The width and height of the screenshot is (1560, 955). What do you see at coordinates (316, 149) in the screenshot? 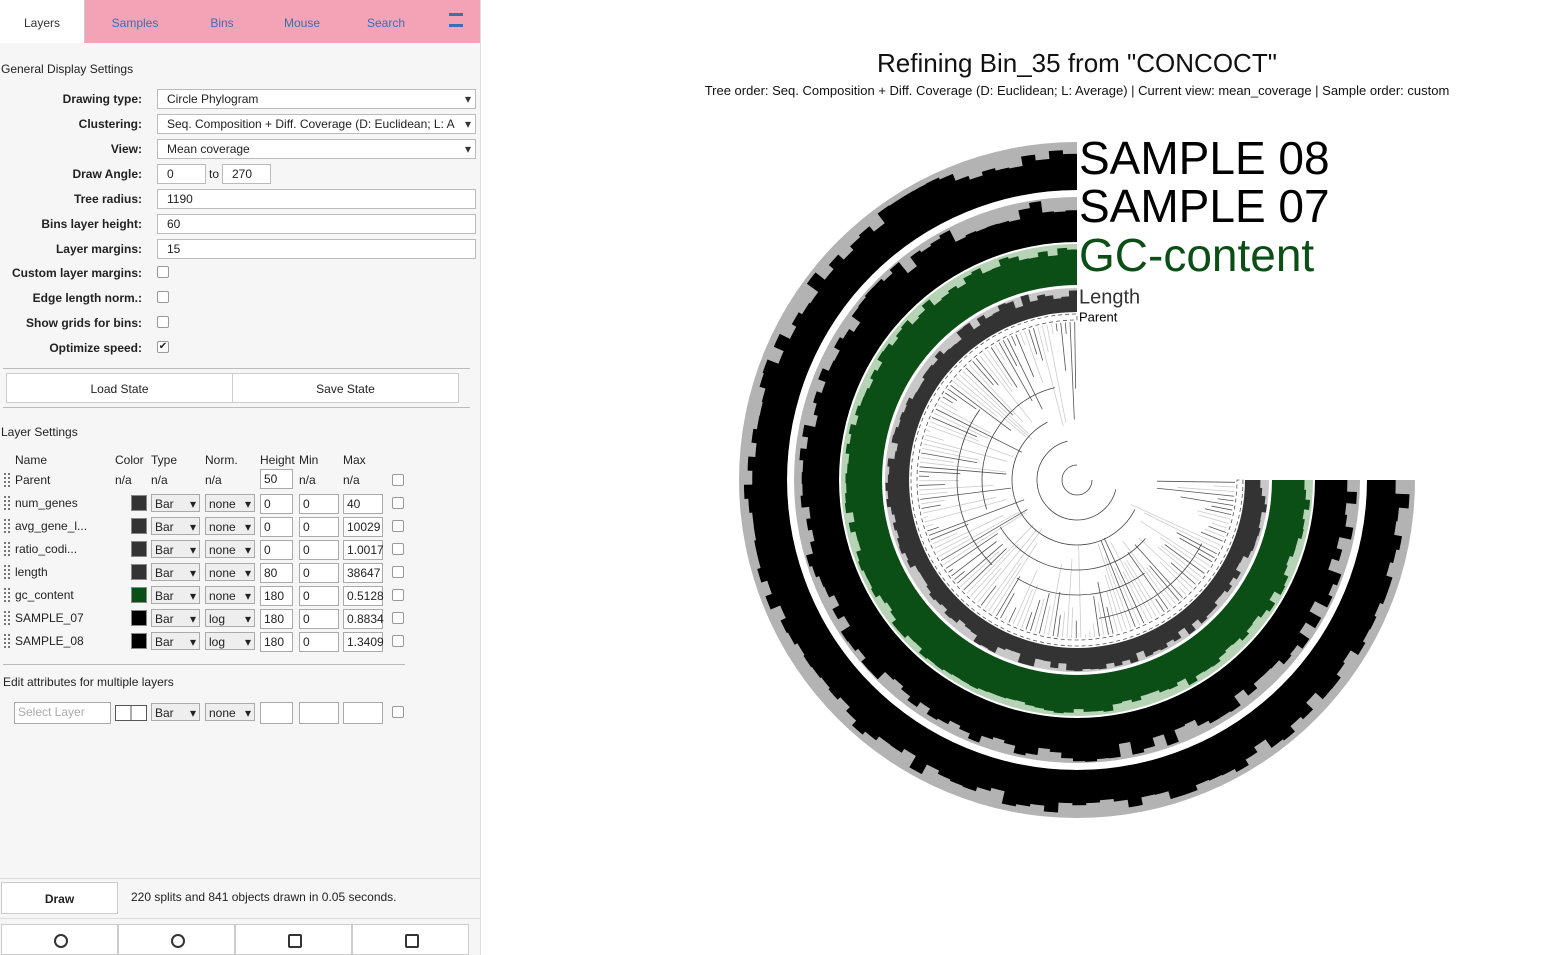
I see `select: Mean coverage` at bounding box center [316, 149].